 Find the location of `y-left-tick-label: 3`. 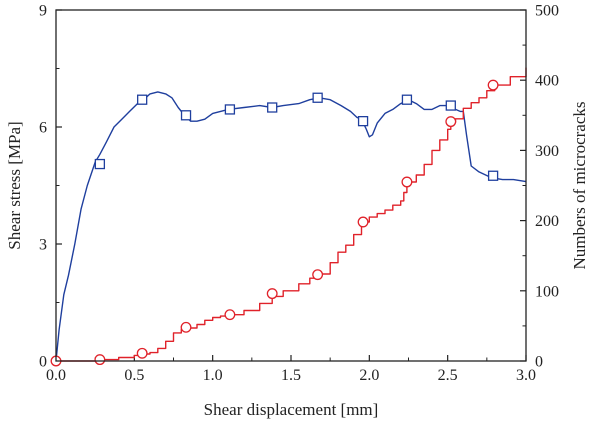

y-left-tick-label: 3 is located at coordinates (43, 245).